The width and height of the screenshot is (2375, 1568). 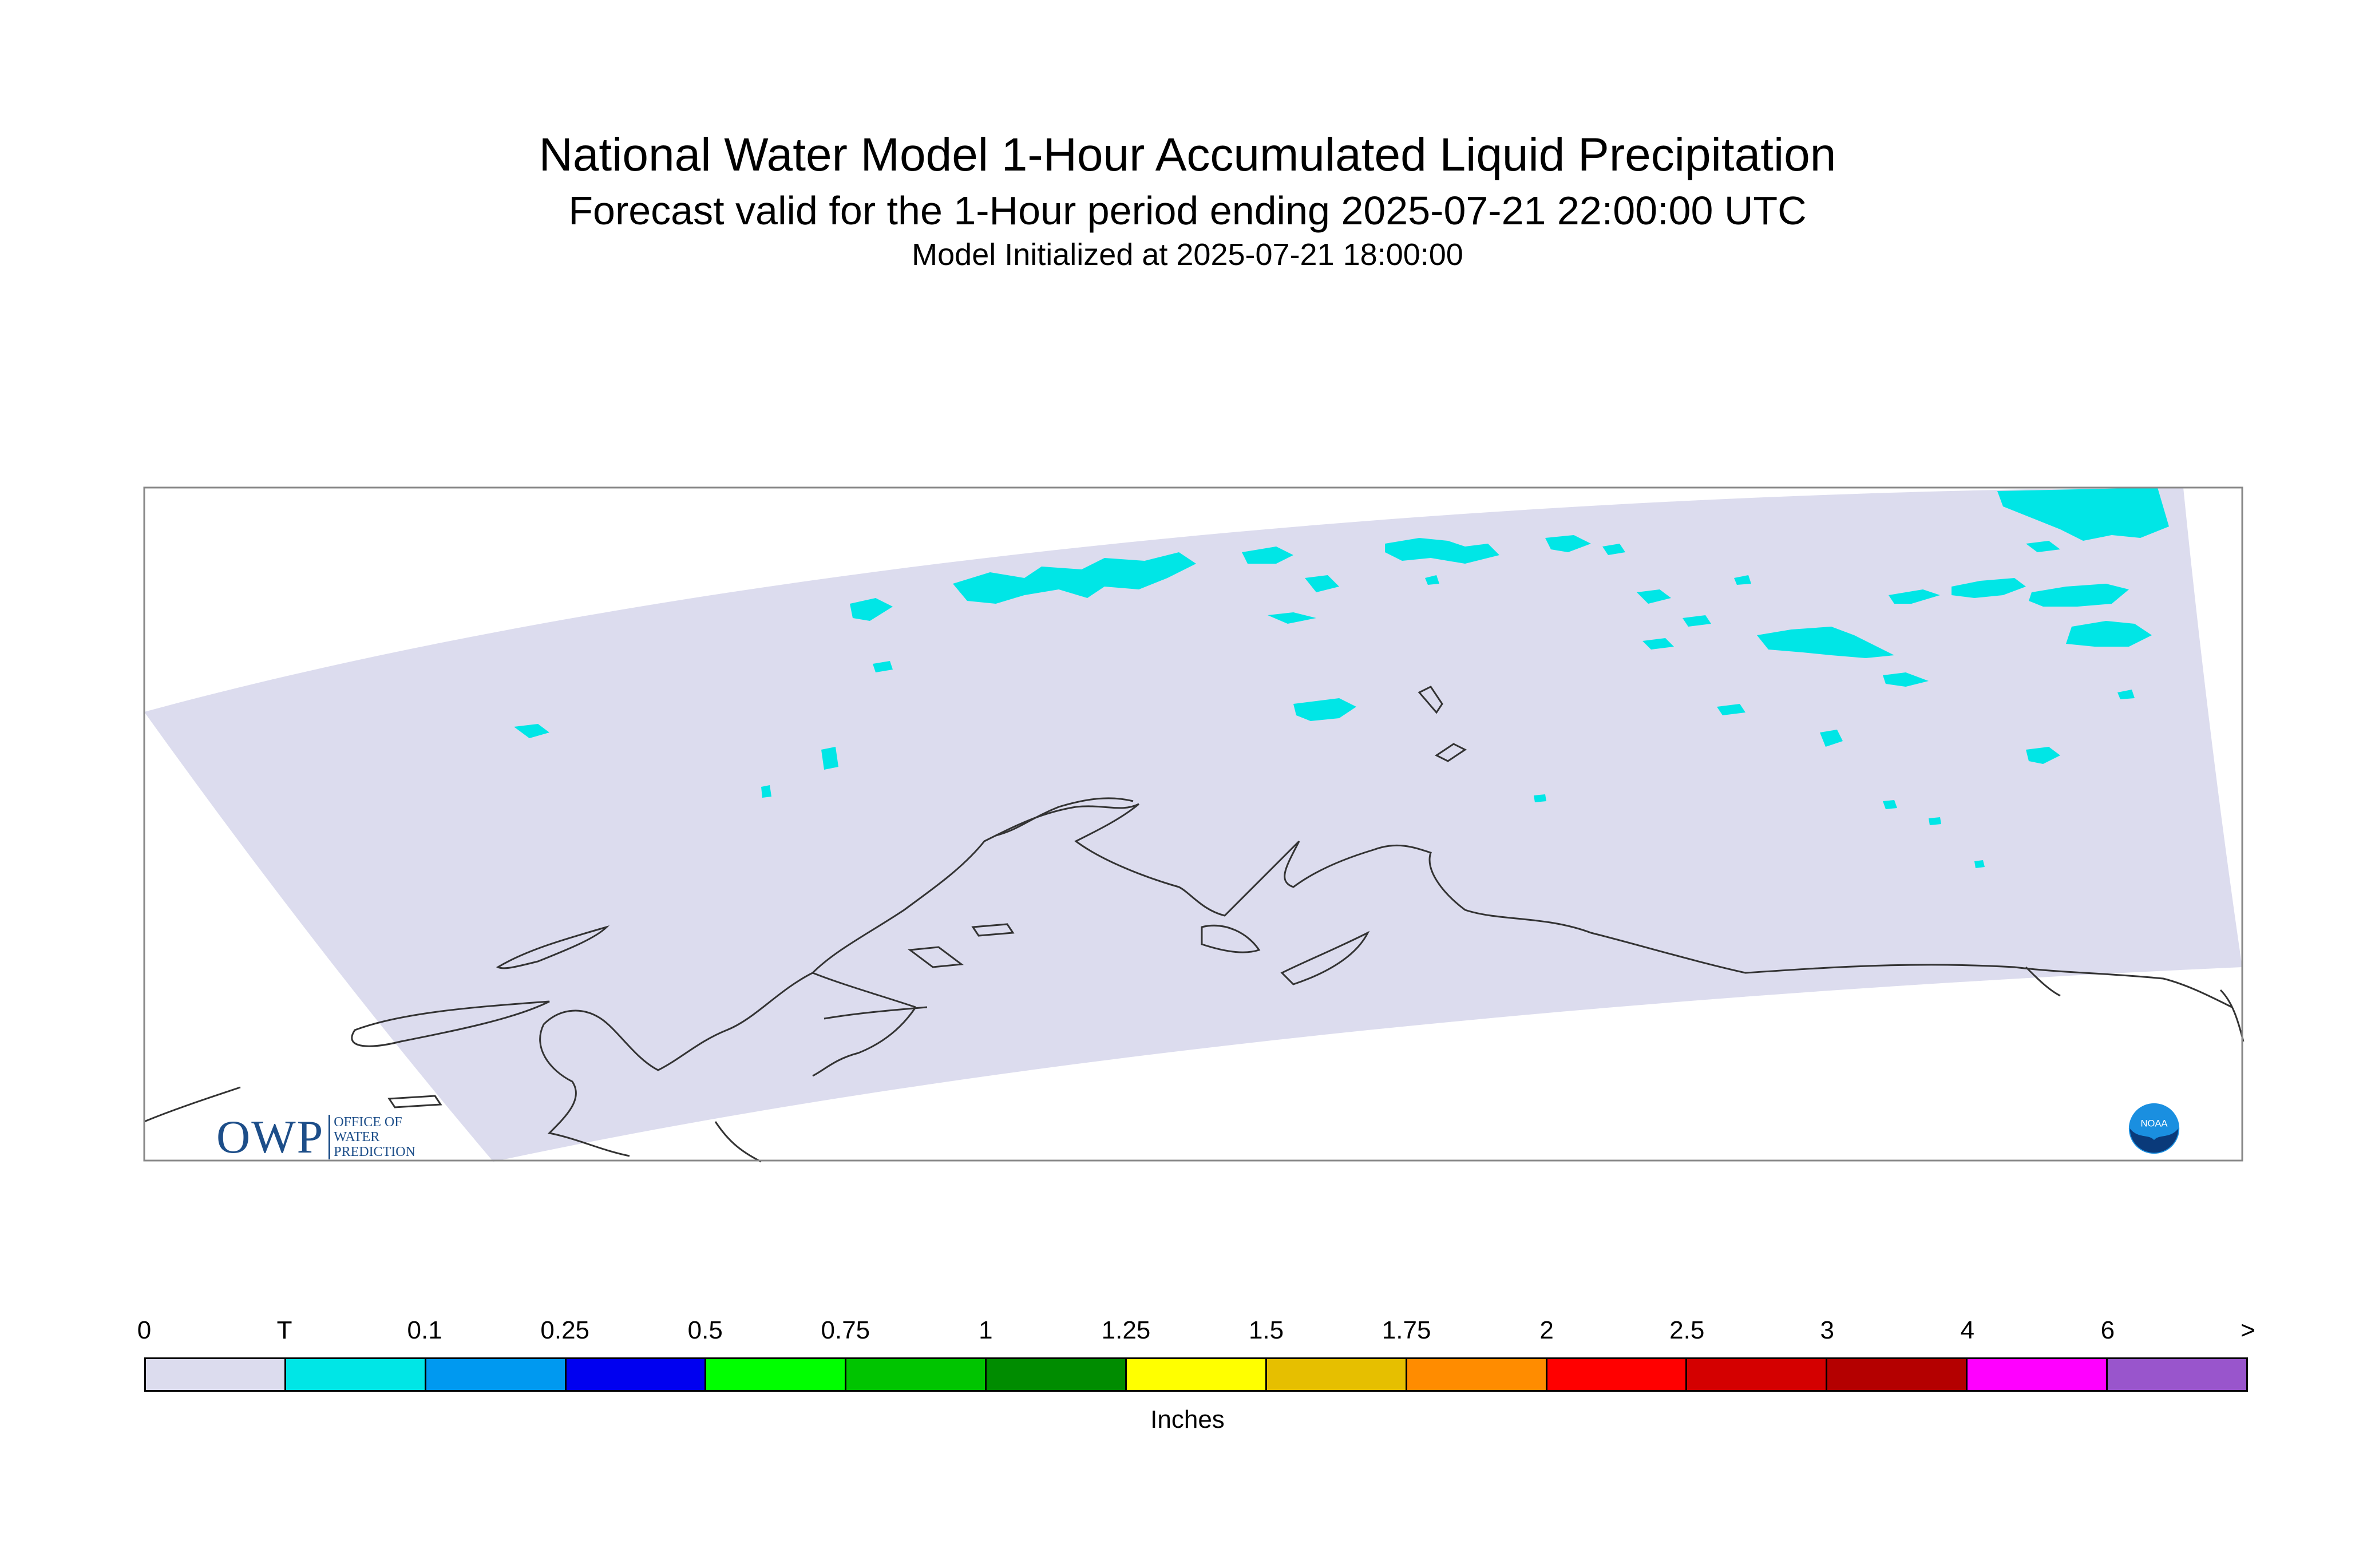 I want to click on legend-units-label: Inches, so click(x=1187, y=1419).